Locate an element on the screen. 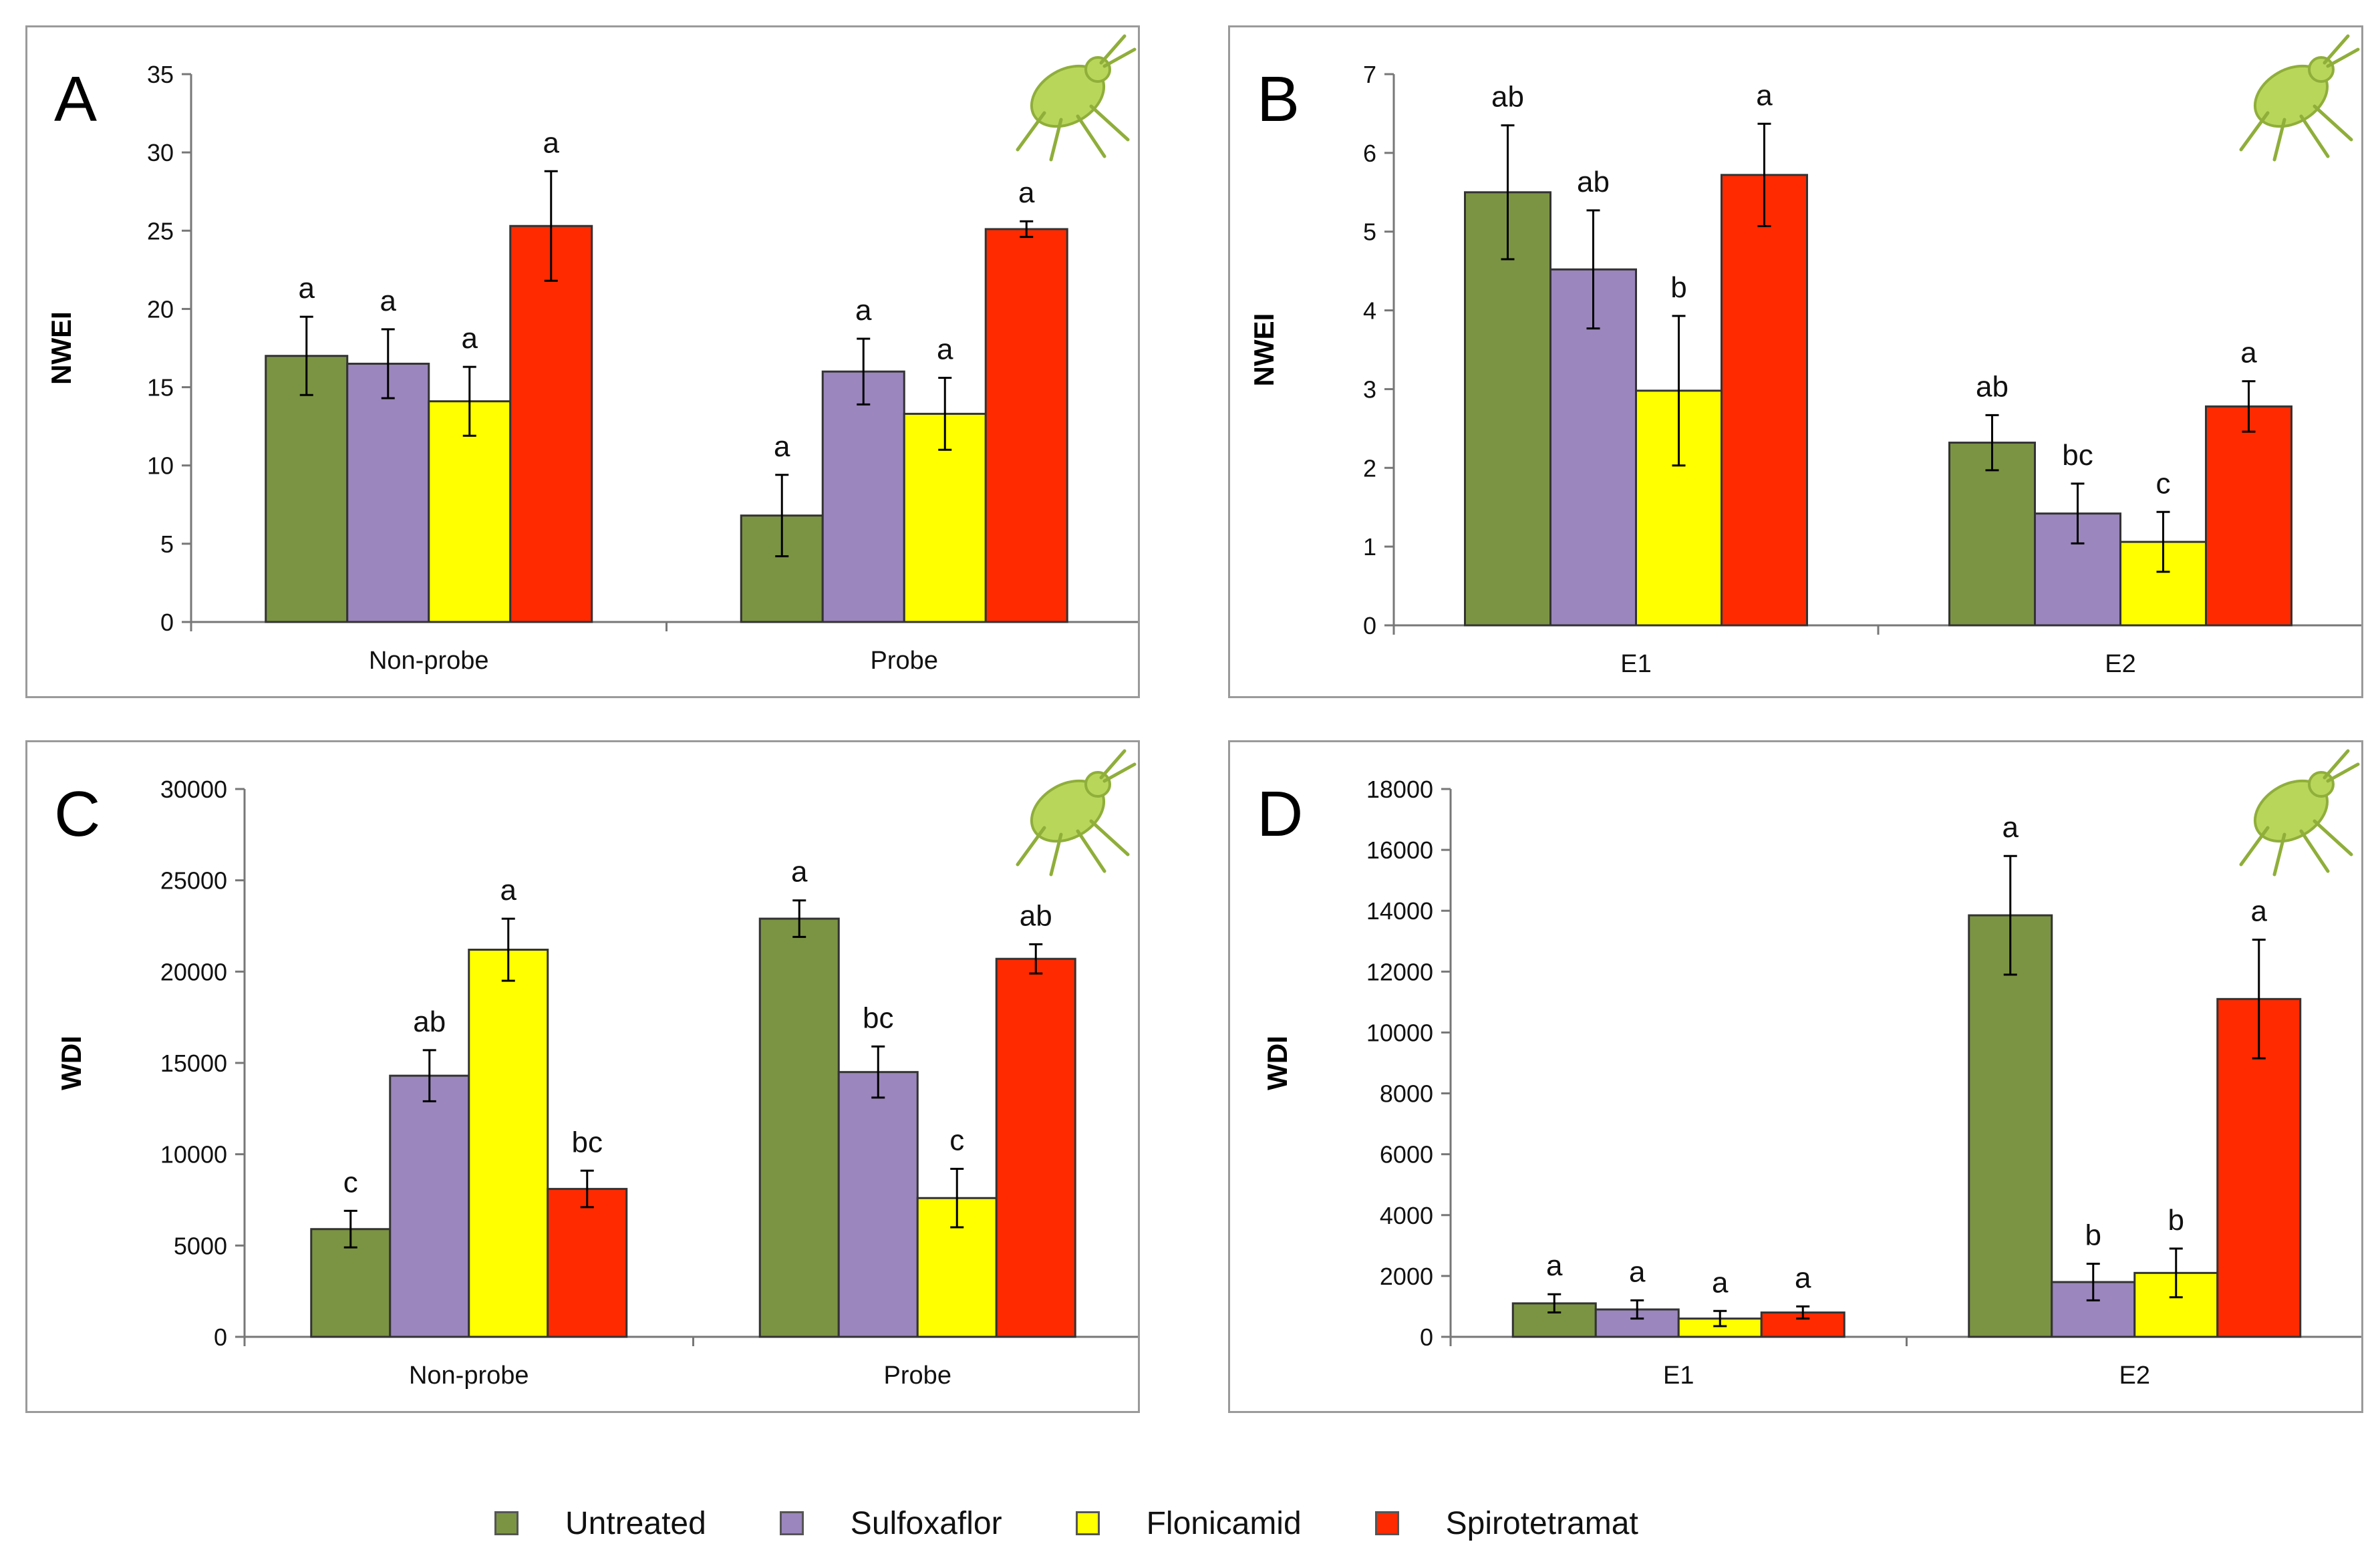 This screenshot has width=2378, height=1568. legend-swatch-untreated is located at coordinates (506, 1523).